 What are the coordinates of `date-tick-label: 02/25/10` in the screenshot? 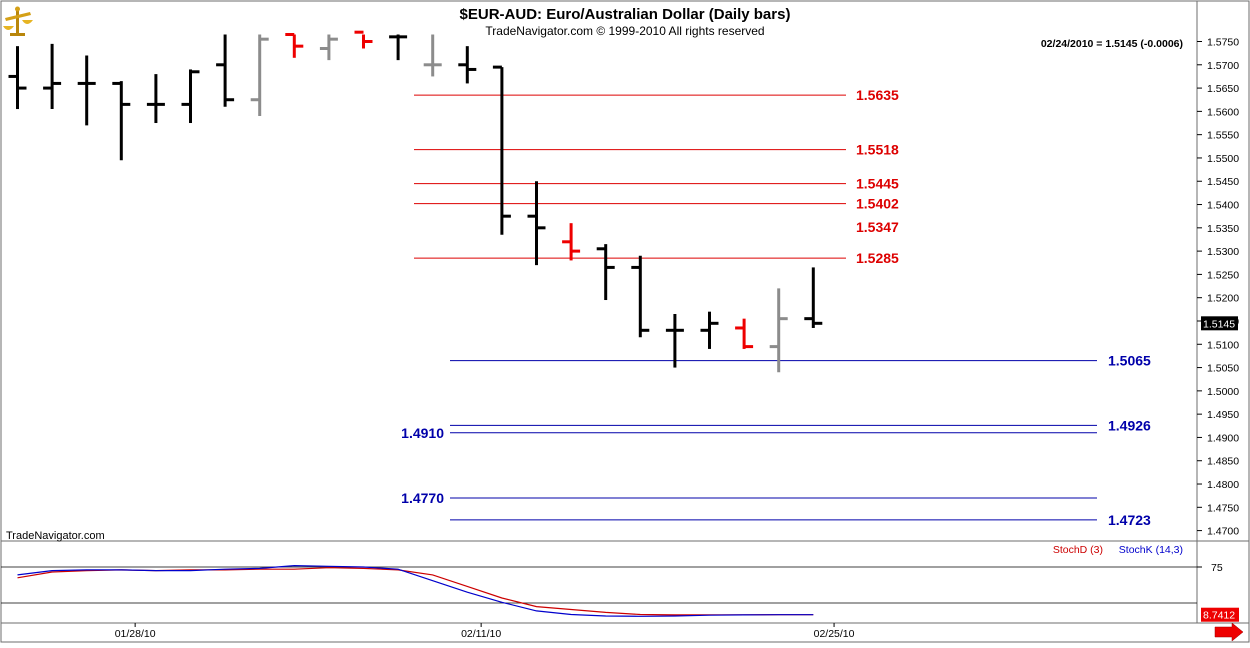 It's located at (834, 634).